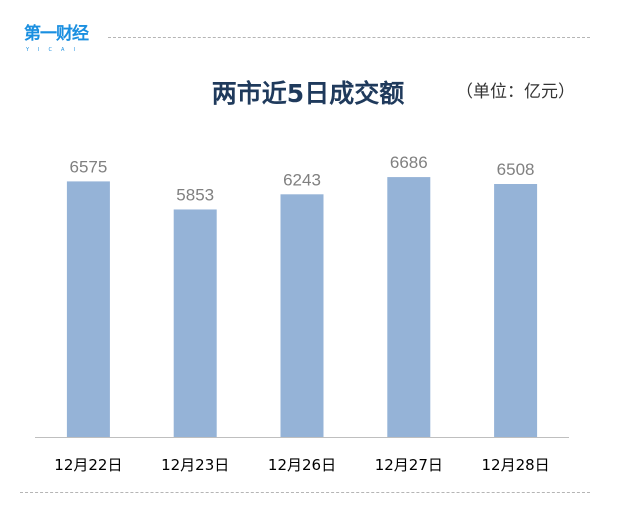 This screenshot has height=506, width=617. What do you see at coordinates (88, 166) in the screenshot?
I see `data-label: 6575` at bounding box center [88, 166].